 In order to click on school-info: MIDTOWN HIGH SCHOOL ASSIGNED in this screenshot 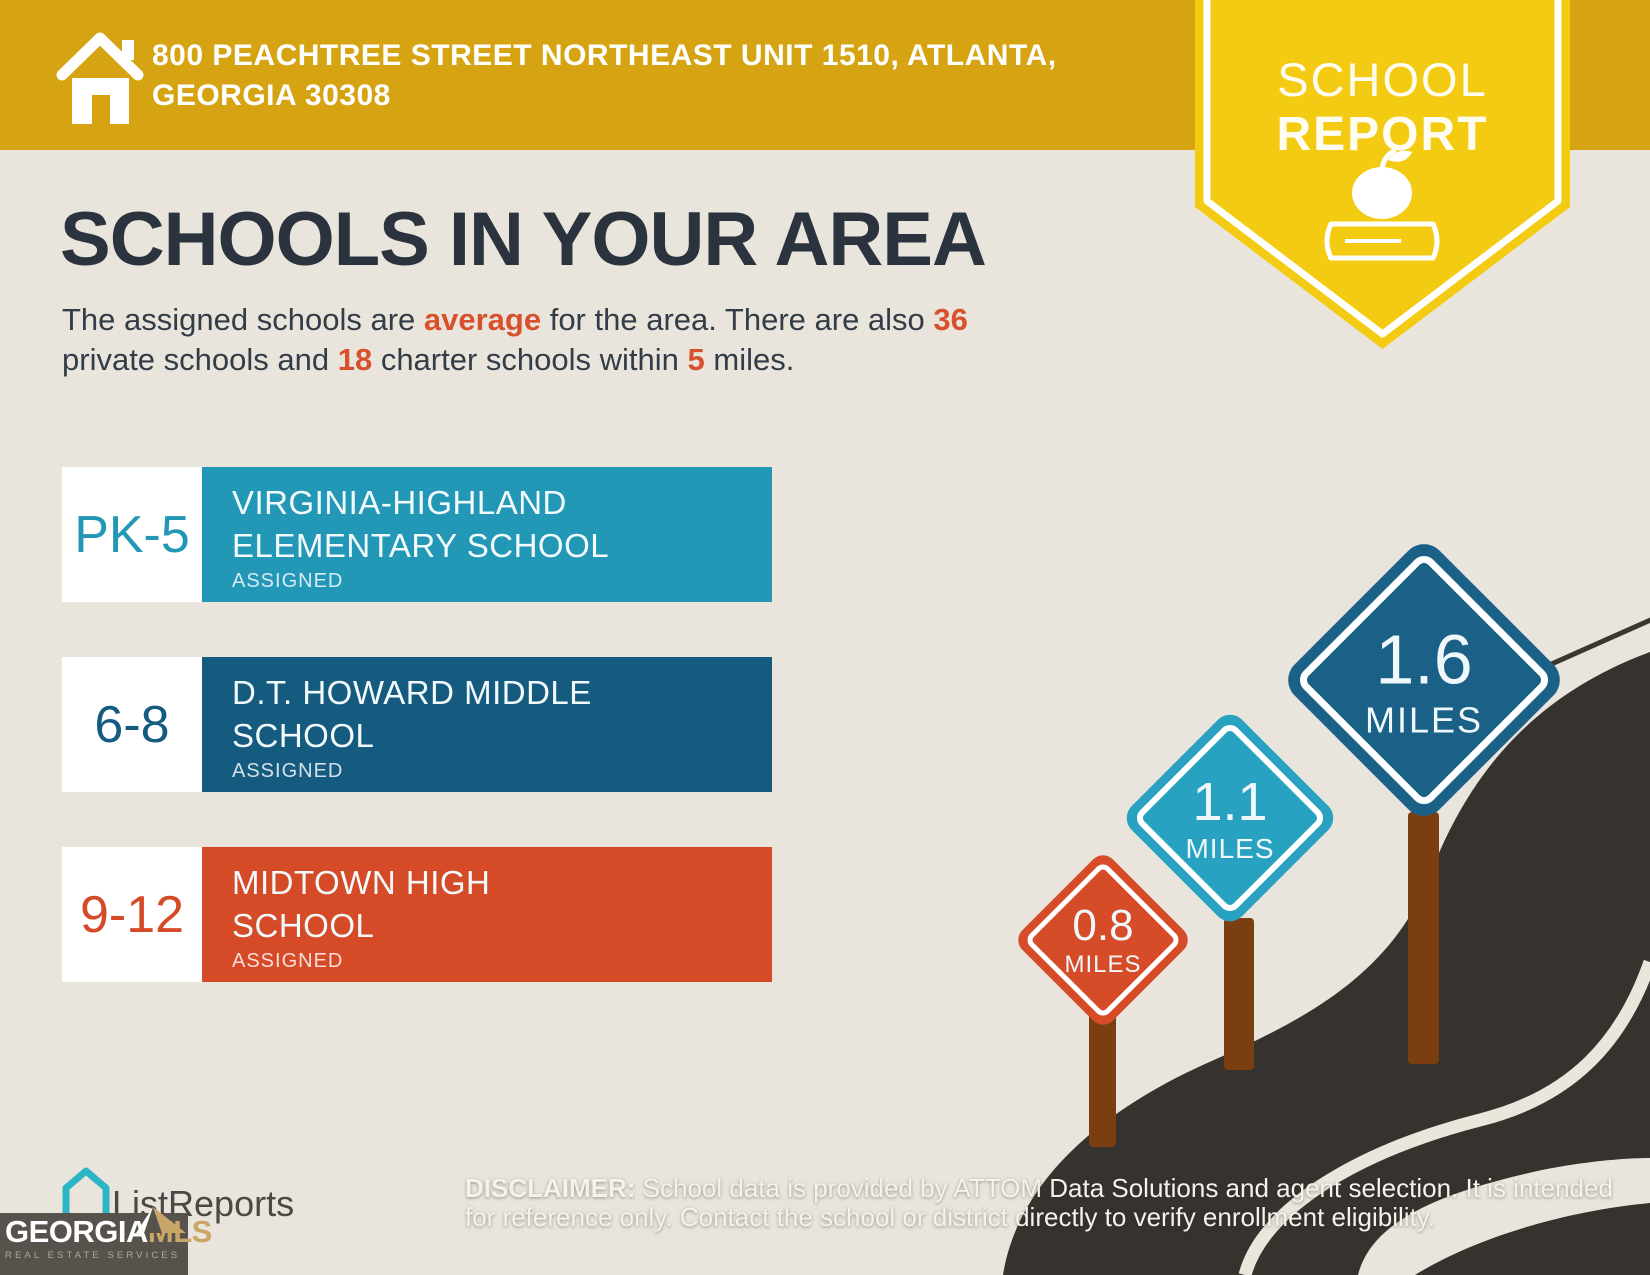, I will do `click(487, 914)`.